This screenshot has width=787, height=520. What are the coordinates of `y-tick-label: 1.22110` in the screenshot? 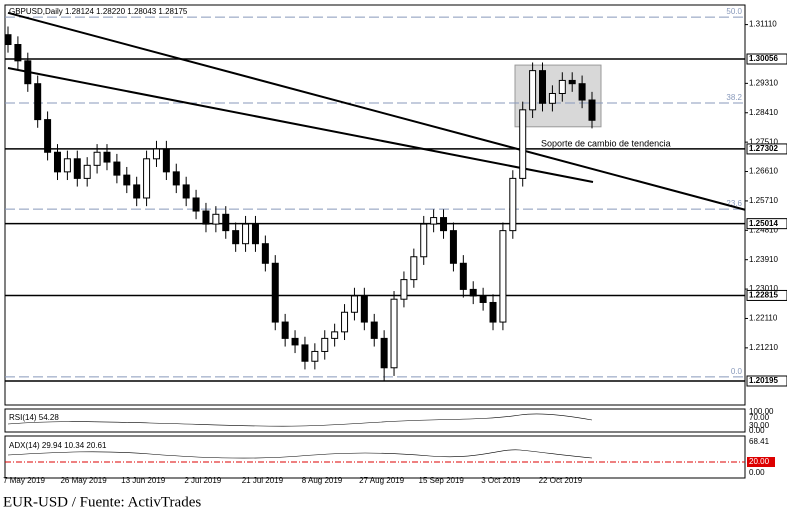 It's located at (763, 318).